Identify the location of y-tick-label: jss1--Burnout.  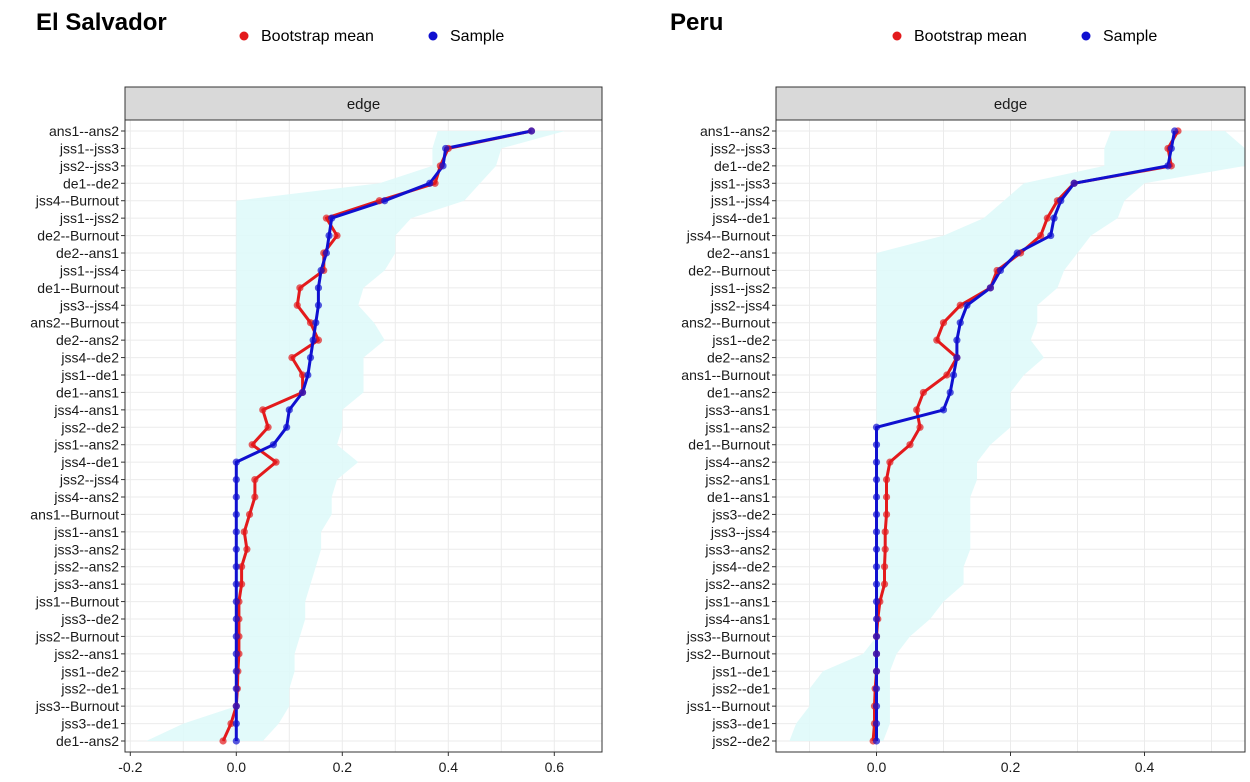
(728, 706).